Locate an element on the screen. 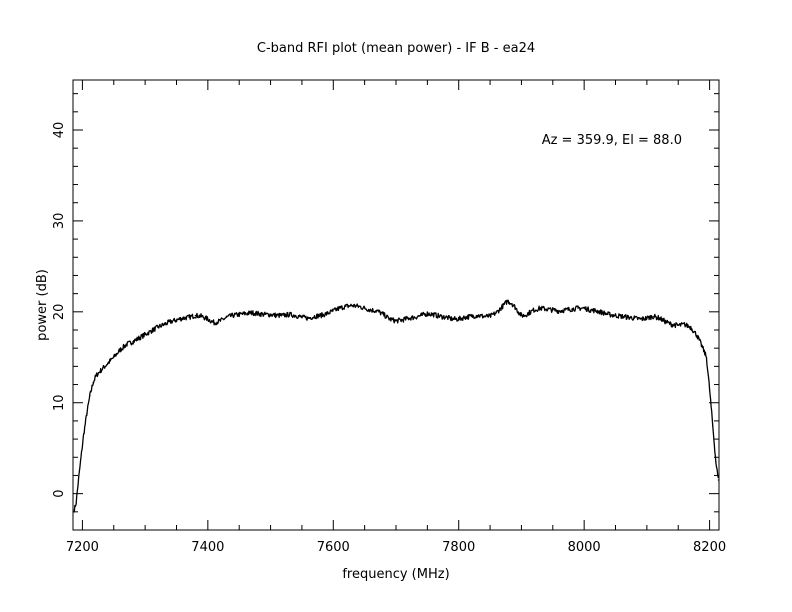 This screenshot has width=792, height=612. x-tick-label: 7400 is located at coordinates (207, 547).